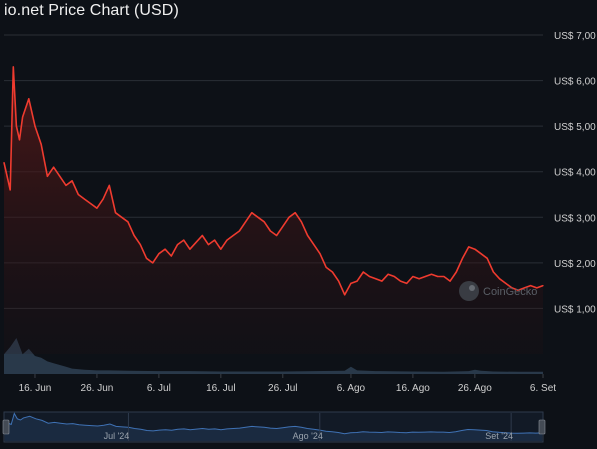  Describe the element at coordinates (499, 436) in the screenshot. I see `navigator-label: Set '24` at that location.